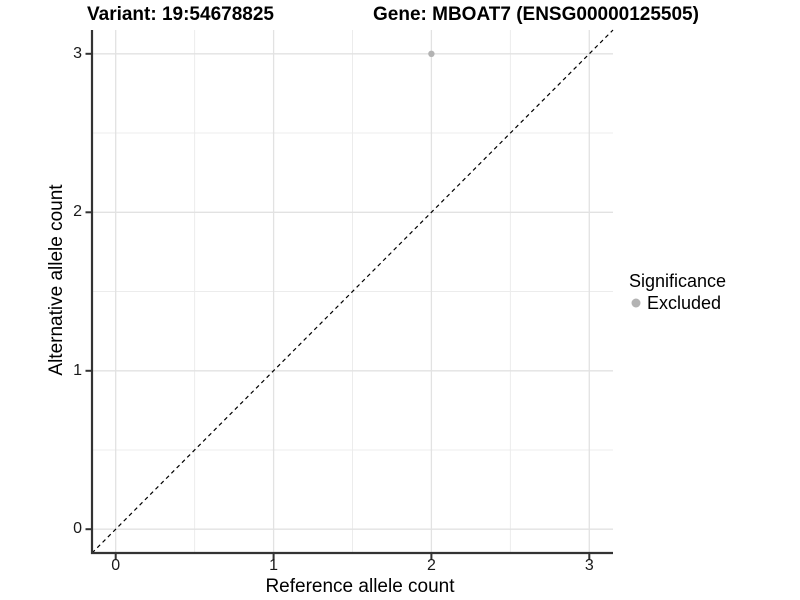  What do you see at coordinates (684, 303) in the screenshot?
I see `legend-entry-label: Excluded` at bounding box center [684, 303].